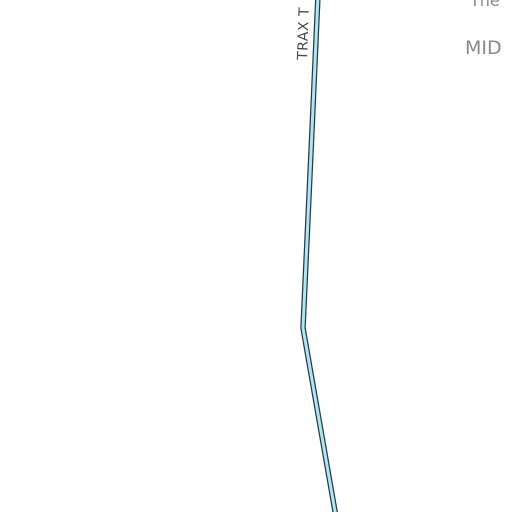 The image size is (512, 512). I want to click on trax-line-casing, so click(319, 256).